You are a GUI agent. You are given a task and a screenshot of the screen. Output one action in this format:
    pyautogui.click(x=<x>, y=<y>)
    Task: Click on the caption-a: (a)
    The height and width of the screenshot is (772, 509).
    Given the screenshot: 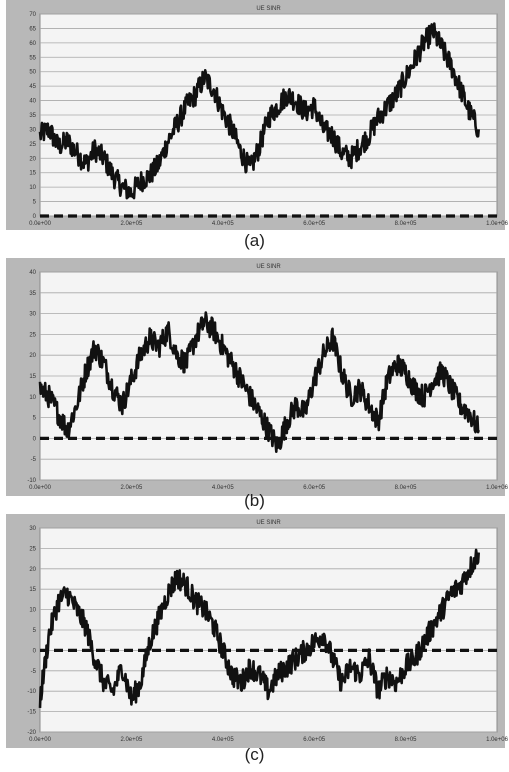 What is the action you would take?
    pyautogui.click(x=254, y=240)
    